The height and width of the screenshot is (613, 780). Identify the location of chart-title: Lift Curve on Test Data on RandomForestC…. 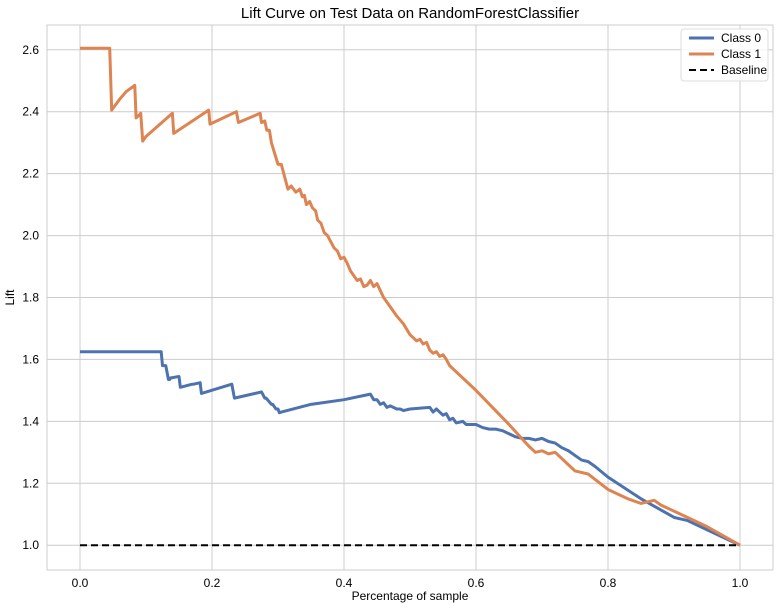
(410, 13).